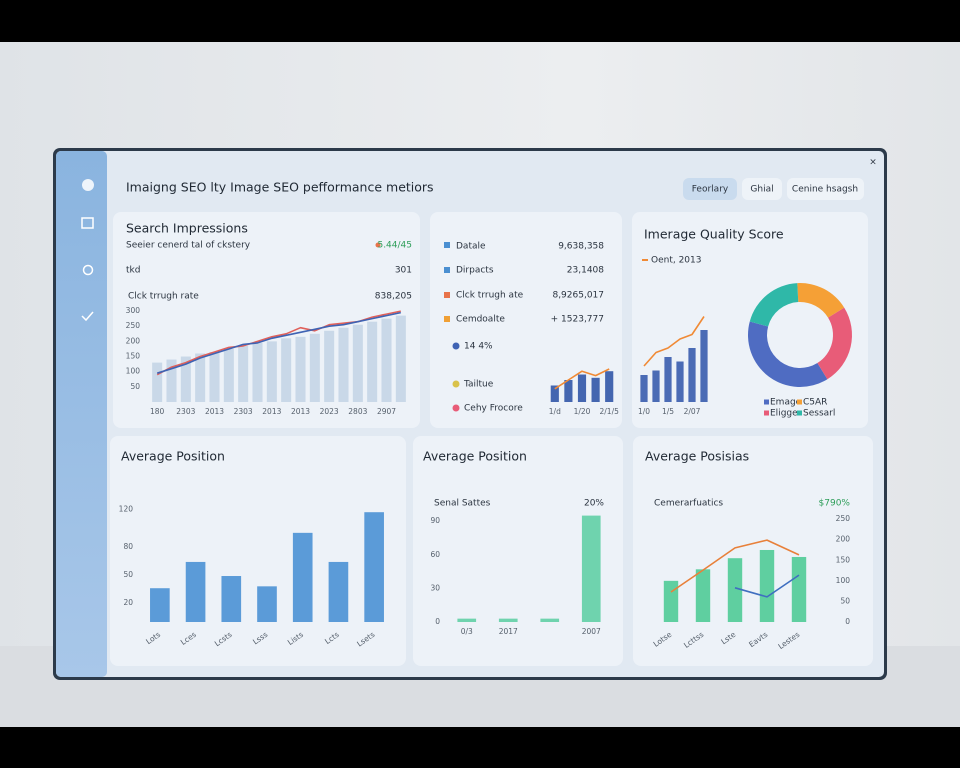 This screenshot has height=768, width=960. What do you see at coordinates (157, 411) in the screenshot?
I see `x-tick-label: 180` at bounding box center [157, 411].